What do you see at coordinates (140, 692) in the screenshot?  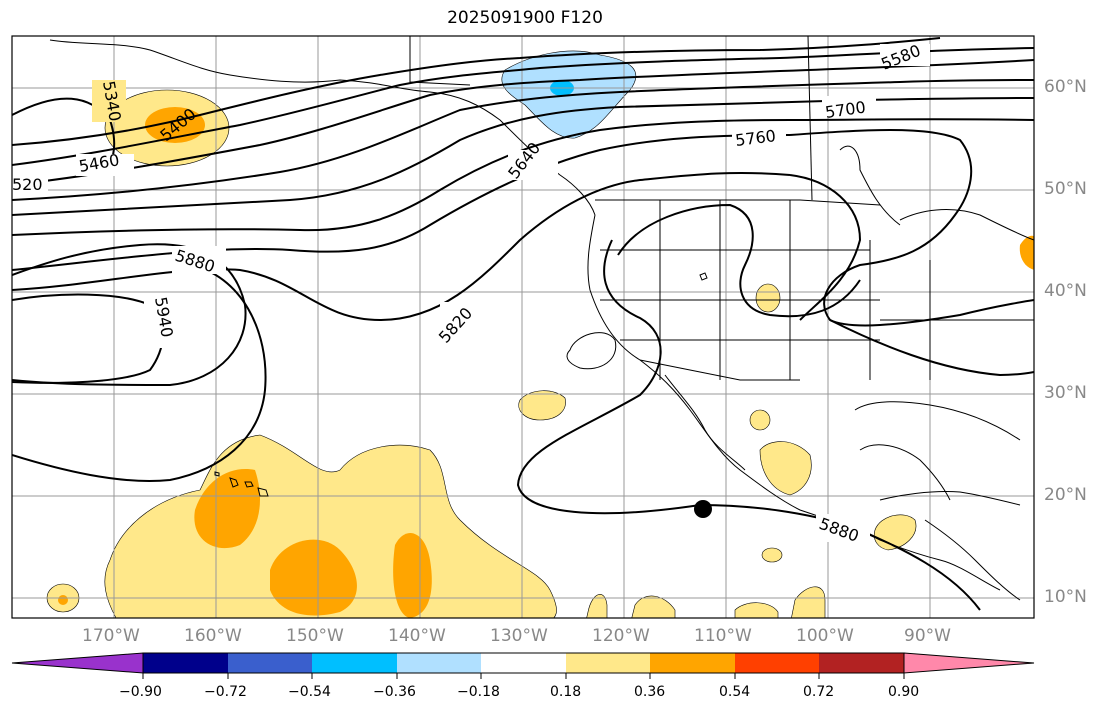 I see `colorbar-tick-label: −0.90` at bounding box center [140, 692].